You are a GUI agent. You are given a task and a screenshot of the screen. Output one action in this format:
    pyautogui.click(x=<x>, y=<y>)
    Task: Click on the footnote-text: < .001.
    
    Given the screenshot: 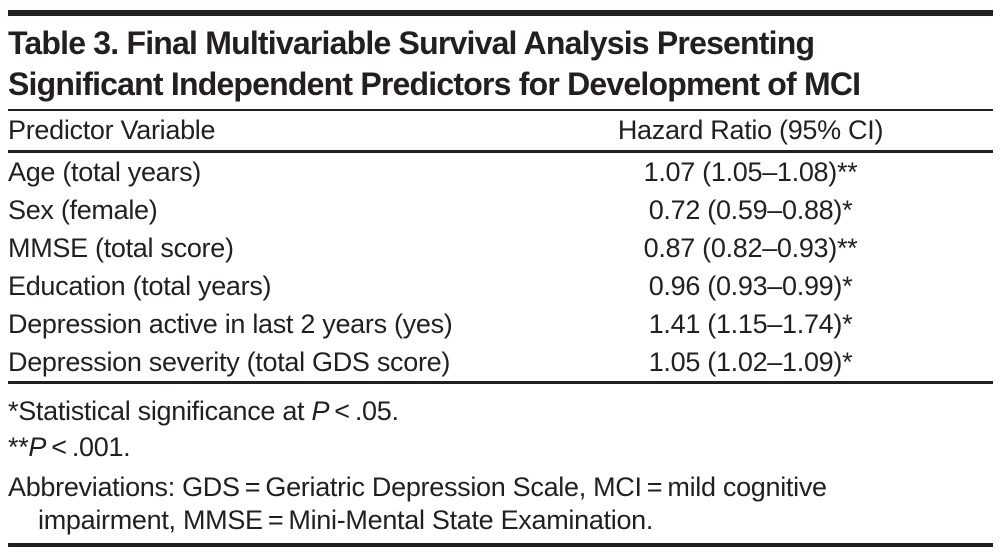 What is the action you would take?
    pyautogui.click(x=88, y=447)
    